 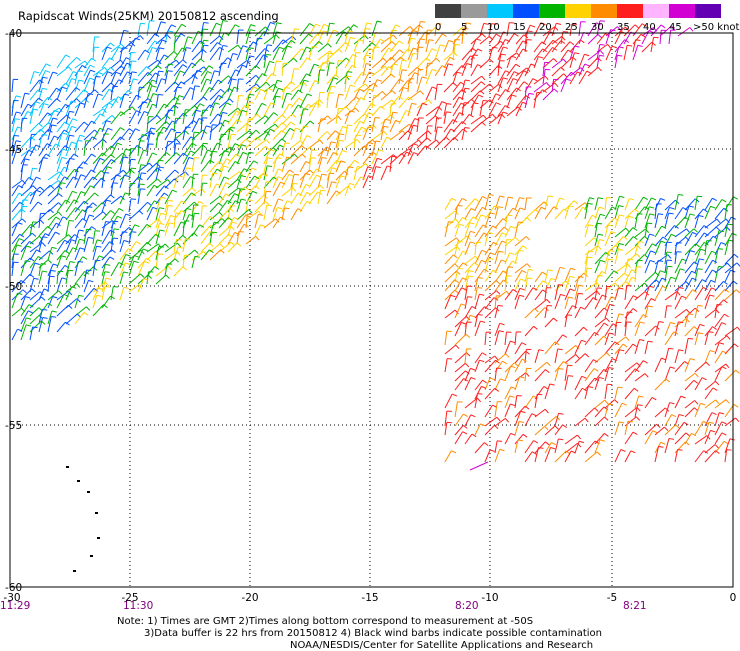 What do you see at coordinates (138, 606) in the screenshot?
I see `pass-time-label: 11:30` at bounding box center [138, 606].